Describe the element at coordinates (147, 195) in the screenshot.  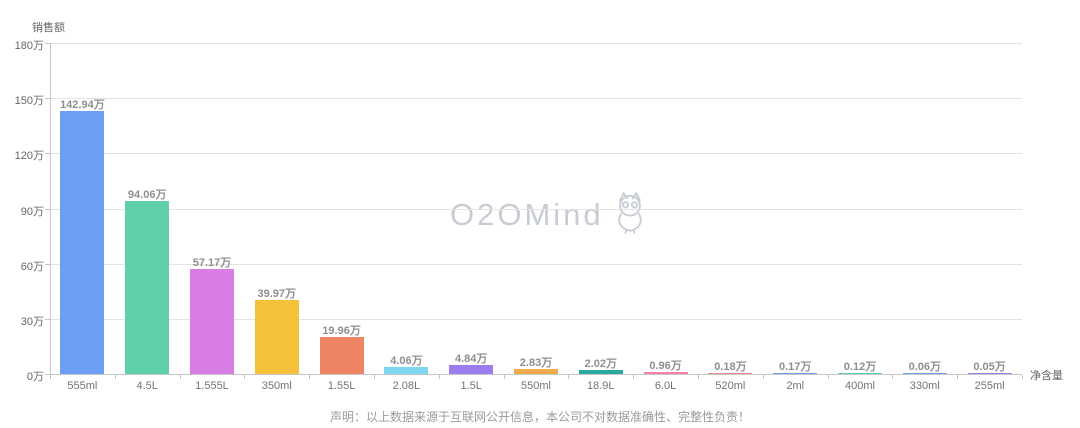
I see `bar-value-label: 94.06万` at that location.